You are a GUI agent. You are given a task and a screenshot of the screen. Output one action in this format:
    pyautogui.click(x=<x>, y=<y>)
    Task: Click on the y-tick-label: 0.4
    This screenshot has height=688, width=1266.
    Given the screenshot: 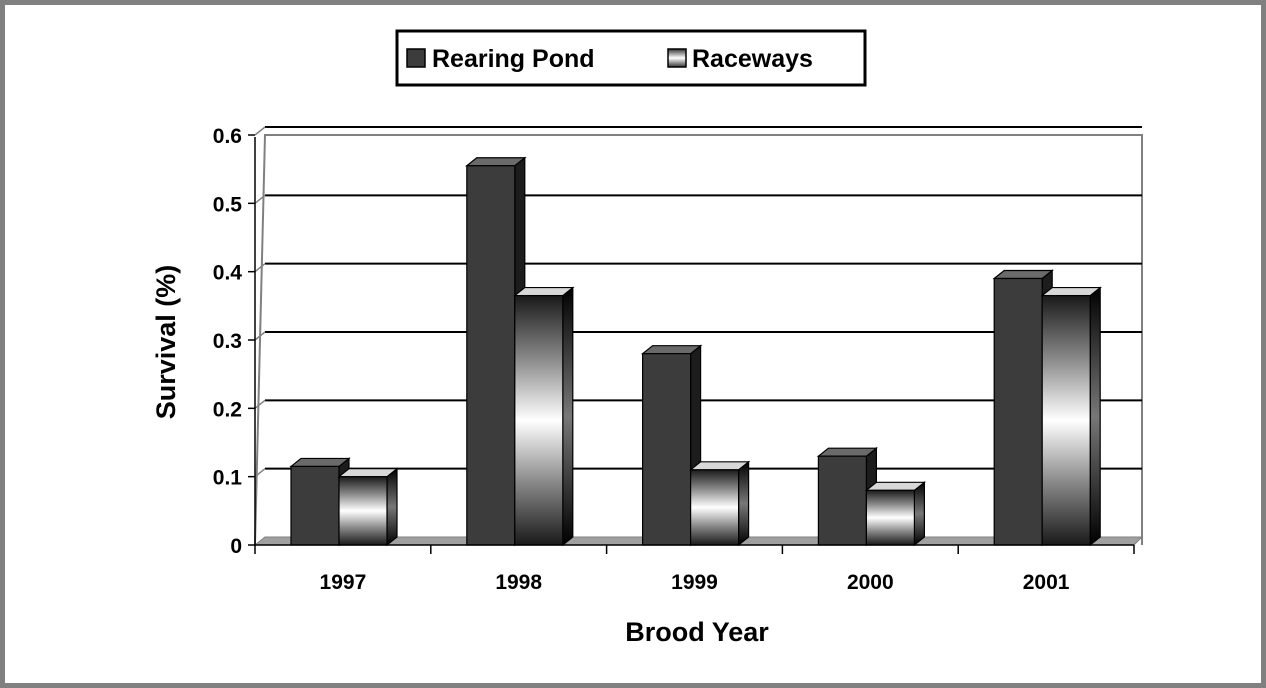 What is the action you would take?
    pyautogui.click(x=228, y=273)
    